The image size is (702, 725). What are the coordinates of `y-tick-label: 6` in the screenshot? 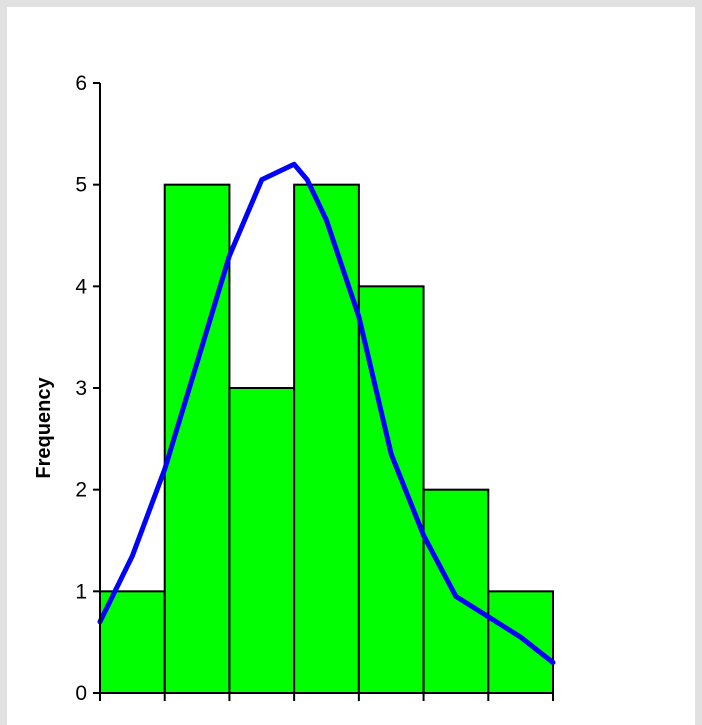 It's located at (81, 83).